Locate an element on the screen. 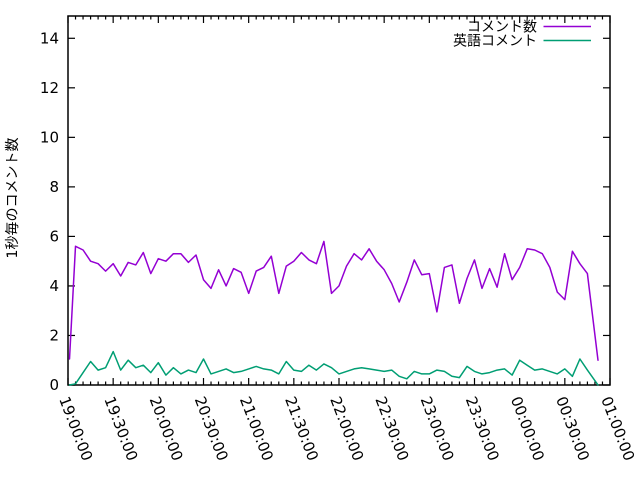 The image size is (640, 484). x-tick-label: 20:00:00 is located at coordinates (166, 428).